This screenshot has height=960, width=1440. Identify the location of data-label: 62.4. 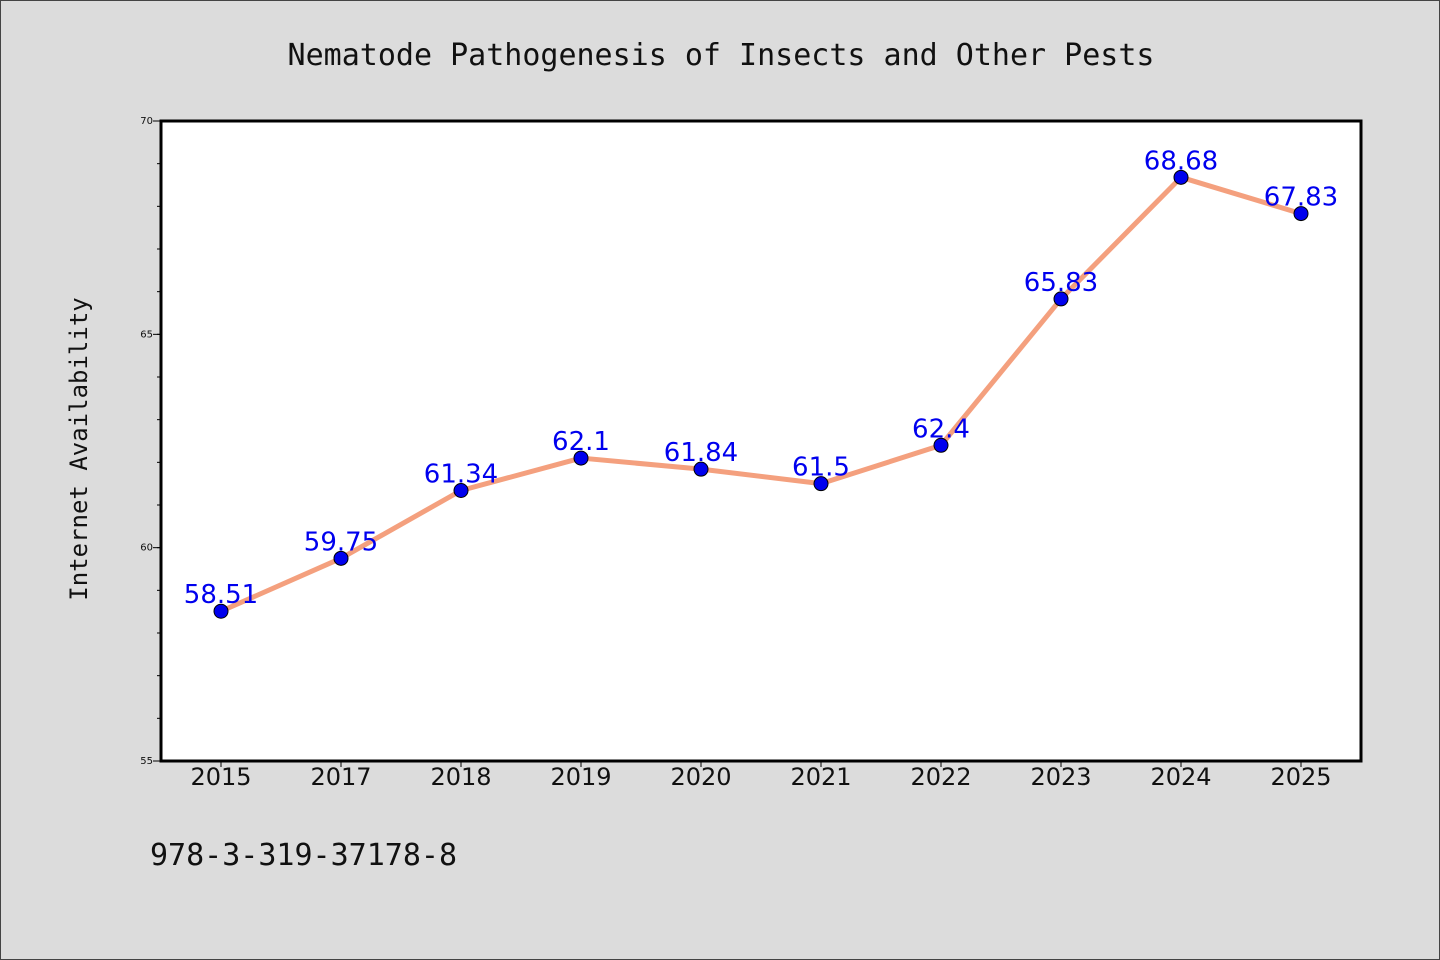
(941, 429).